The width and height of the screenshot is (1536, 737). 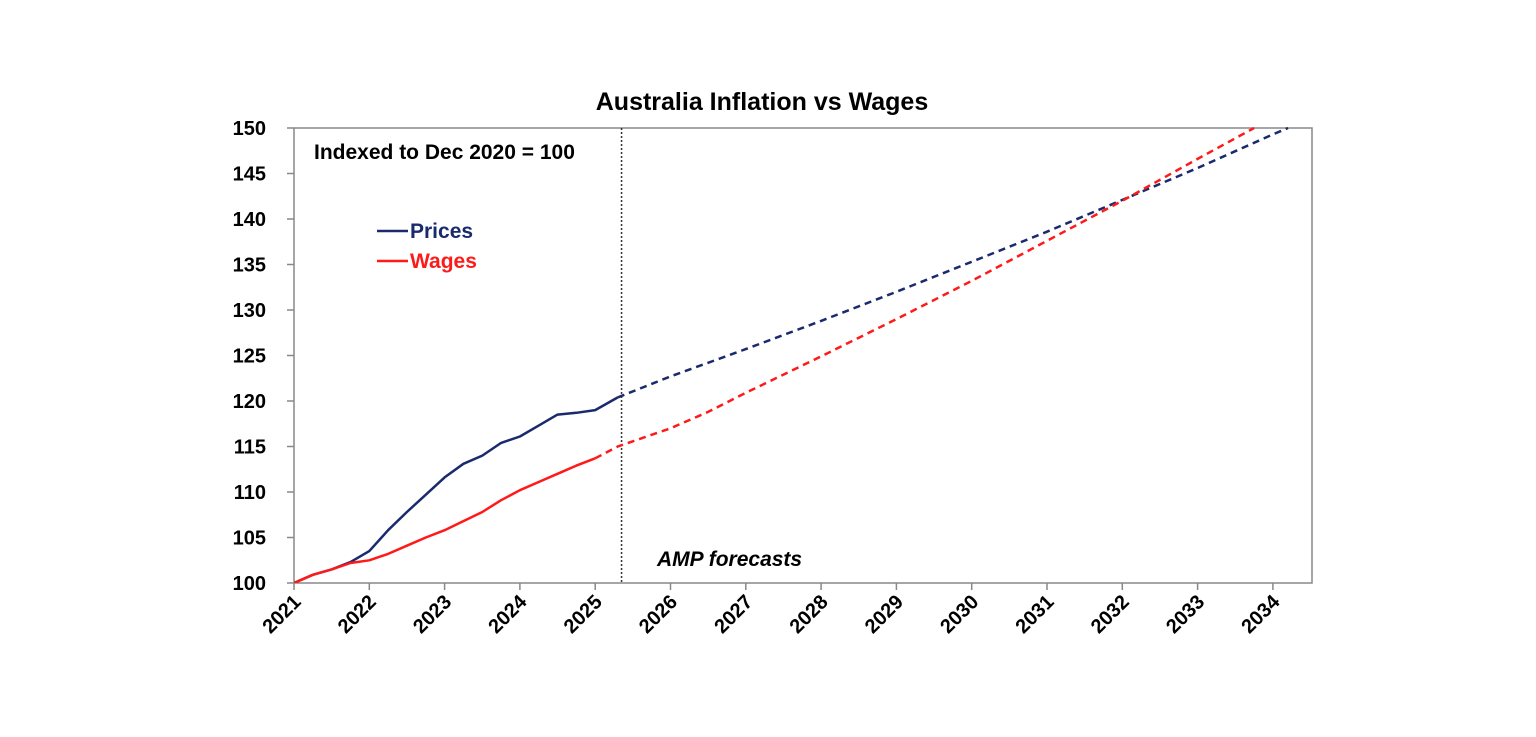 I want to click on y-tick-label: 145, so click(x=249, y=175).